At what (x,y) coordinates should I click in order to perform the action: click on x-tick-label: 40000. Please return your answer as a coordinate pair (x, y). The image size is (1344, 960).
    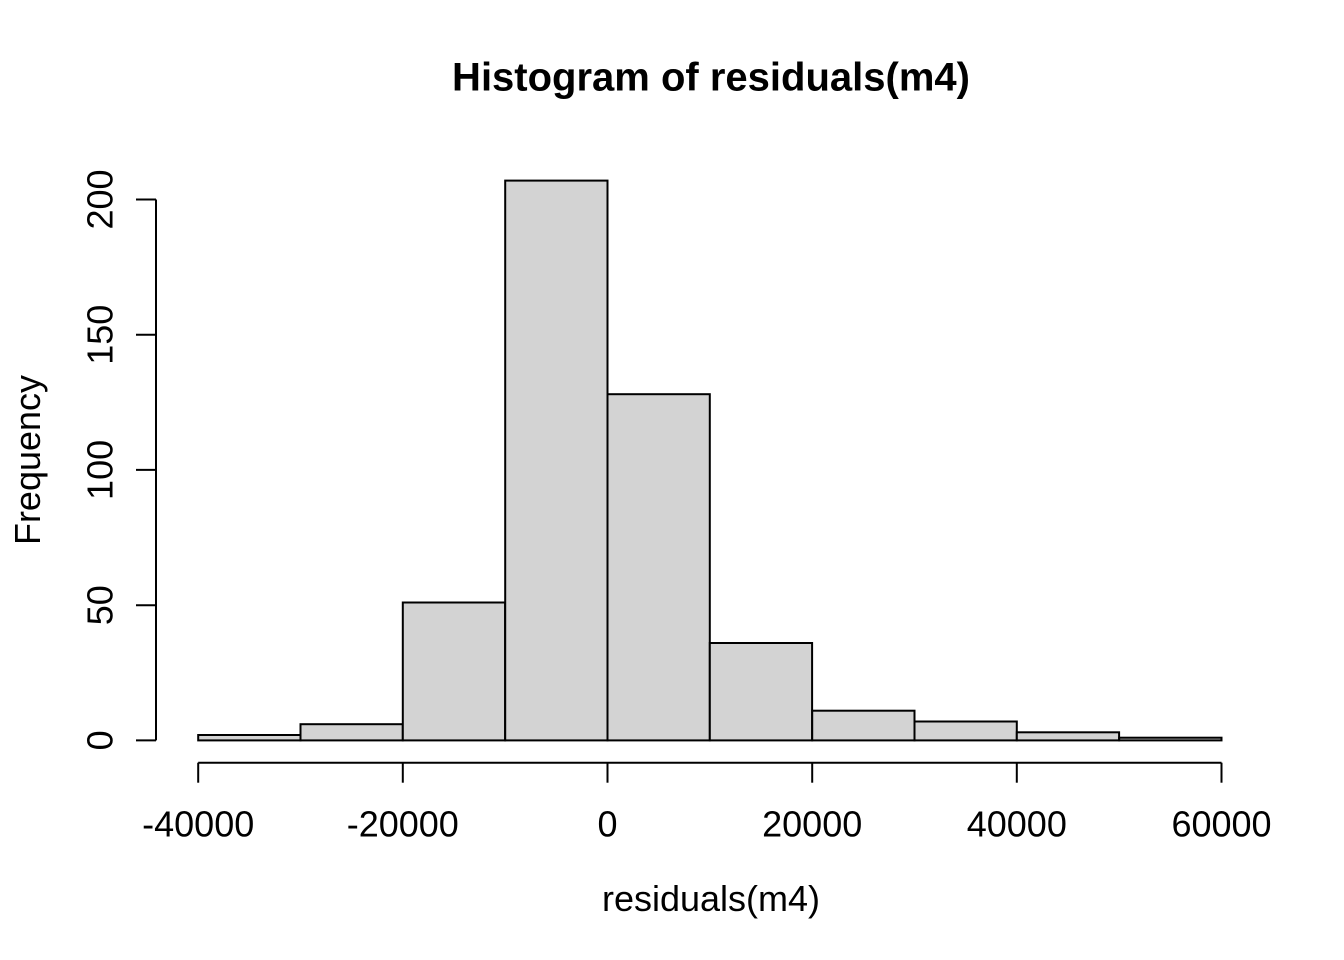
    Looking at the image, I should click on (1017, 824).